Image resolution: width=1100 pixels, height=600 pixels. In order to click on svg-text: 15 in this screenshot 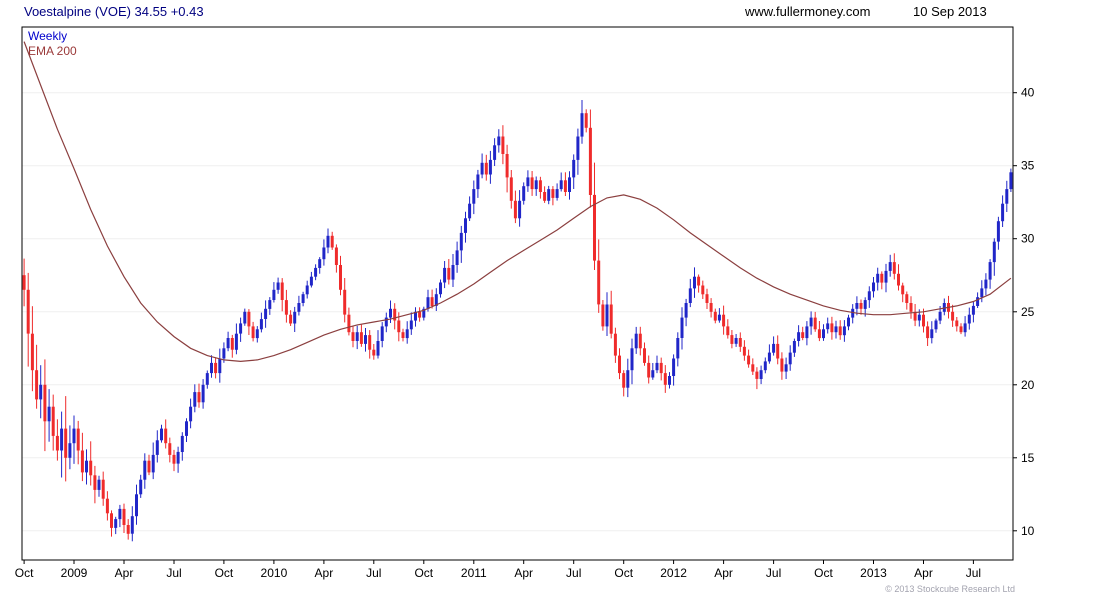, I will do `click(1028, 458)`.